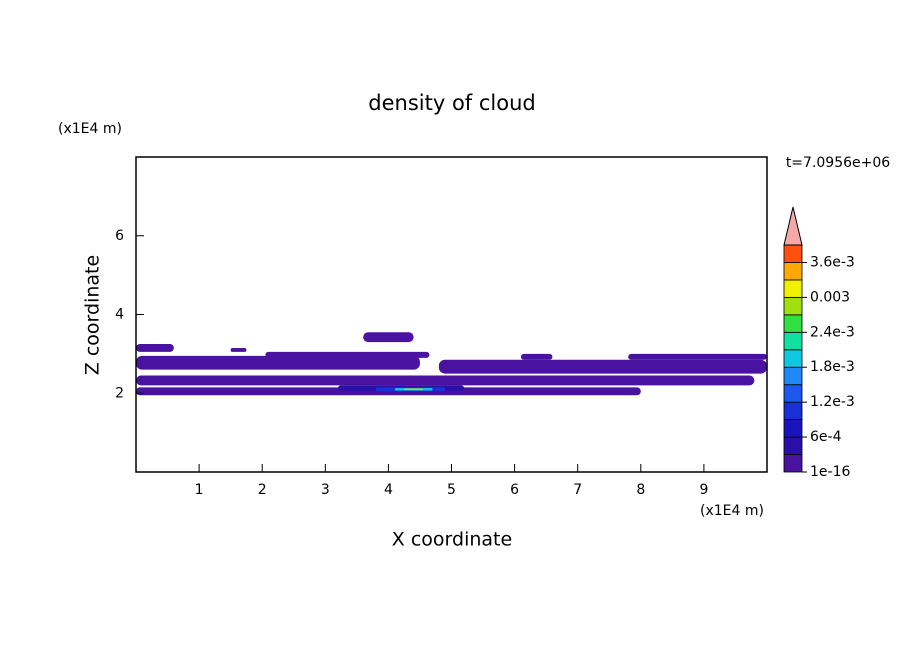 This screenshot has width=904, height=654. Describe the element at coordinates (514, 490) in the screenshot. I see `x-tick-label: 6` at that location.